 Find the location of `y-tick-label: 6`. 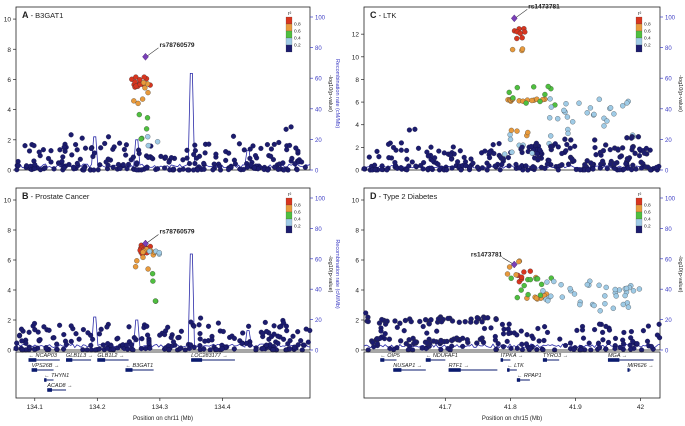

y-tick-label: 6 is located at coordinates (357, 261).